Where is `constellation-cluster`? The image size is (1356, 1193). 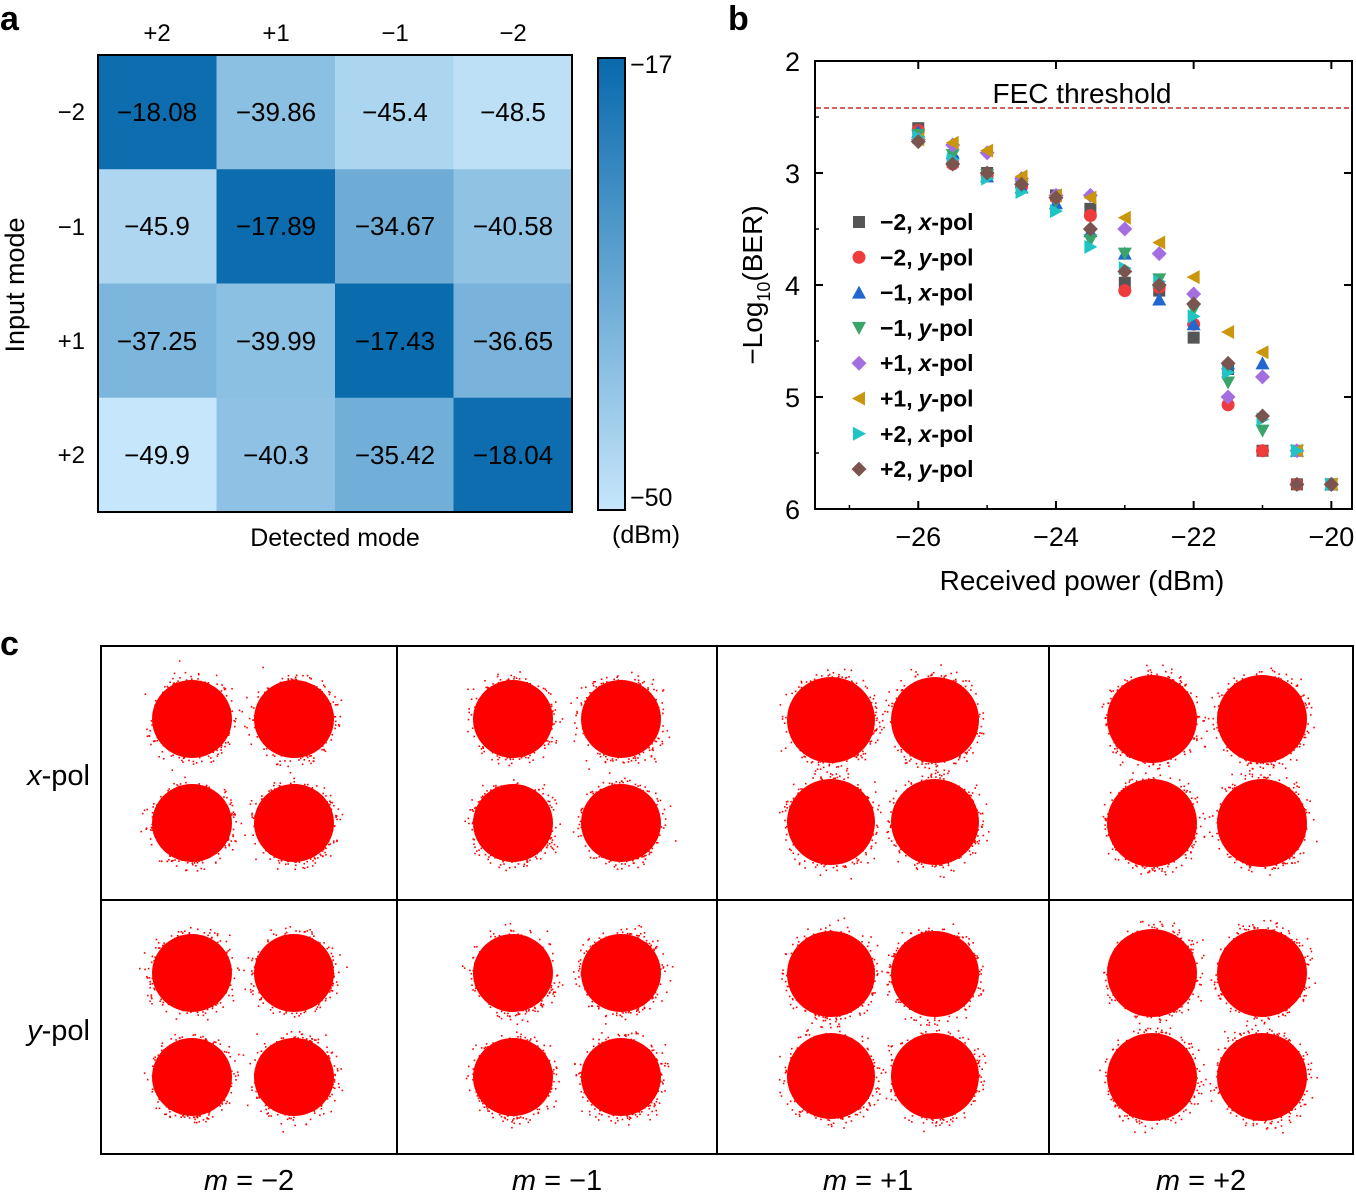 constellation-cluster is located at coordinates (513, 1077).